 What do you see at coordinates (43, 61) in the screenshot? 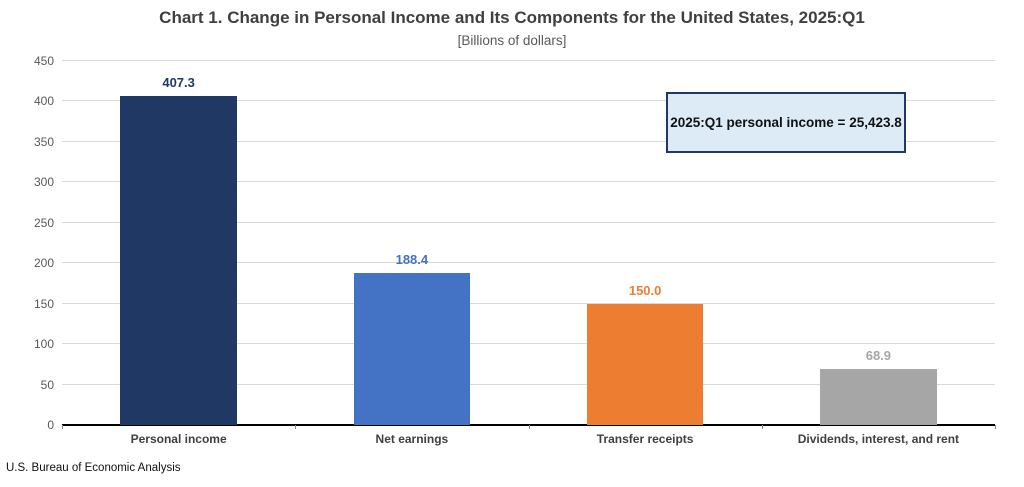
I see `y-axis-tick-label: 450` at bounding box center [43, 61].